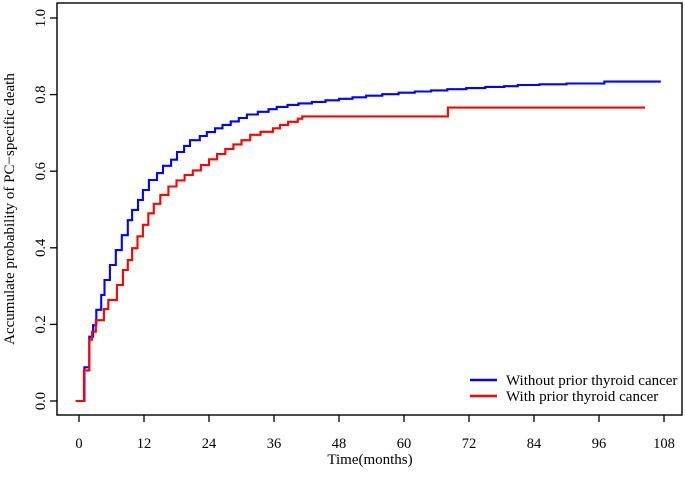 This screenshot has height=479, width=685. I want to click on x-tick-label: 36, so click(274, 444).